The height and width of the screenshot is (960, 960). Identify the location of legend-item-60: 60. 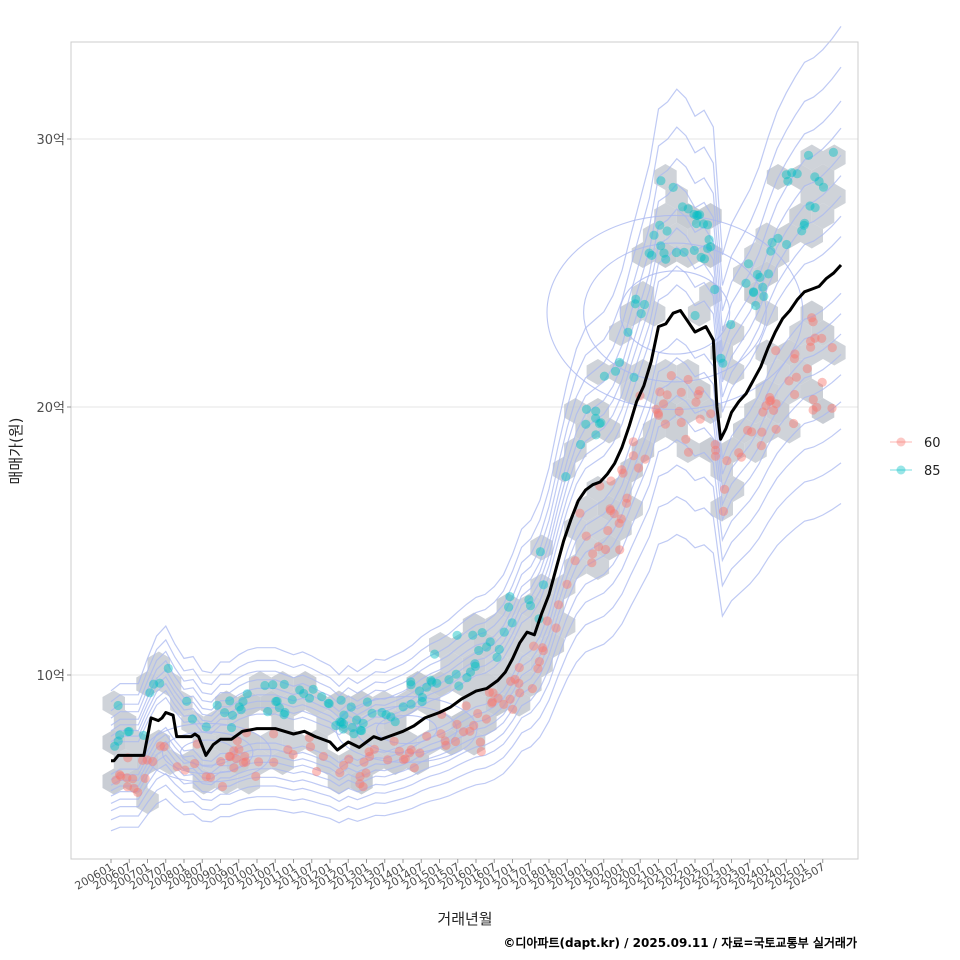
(915, 443).